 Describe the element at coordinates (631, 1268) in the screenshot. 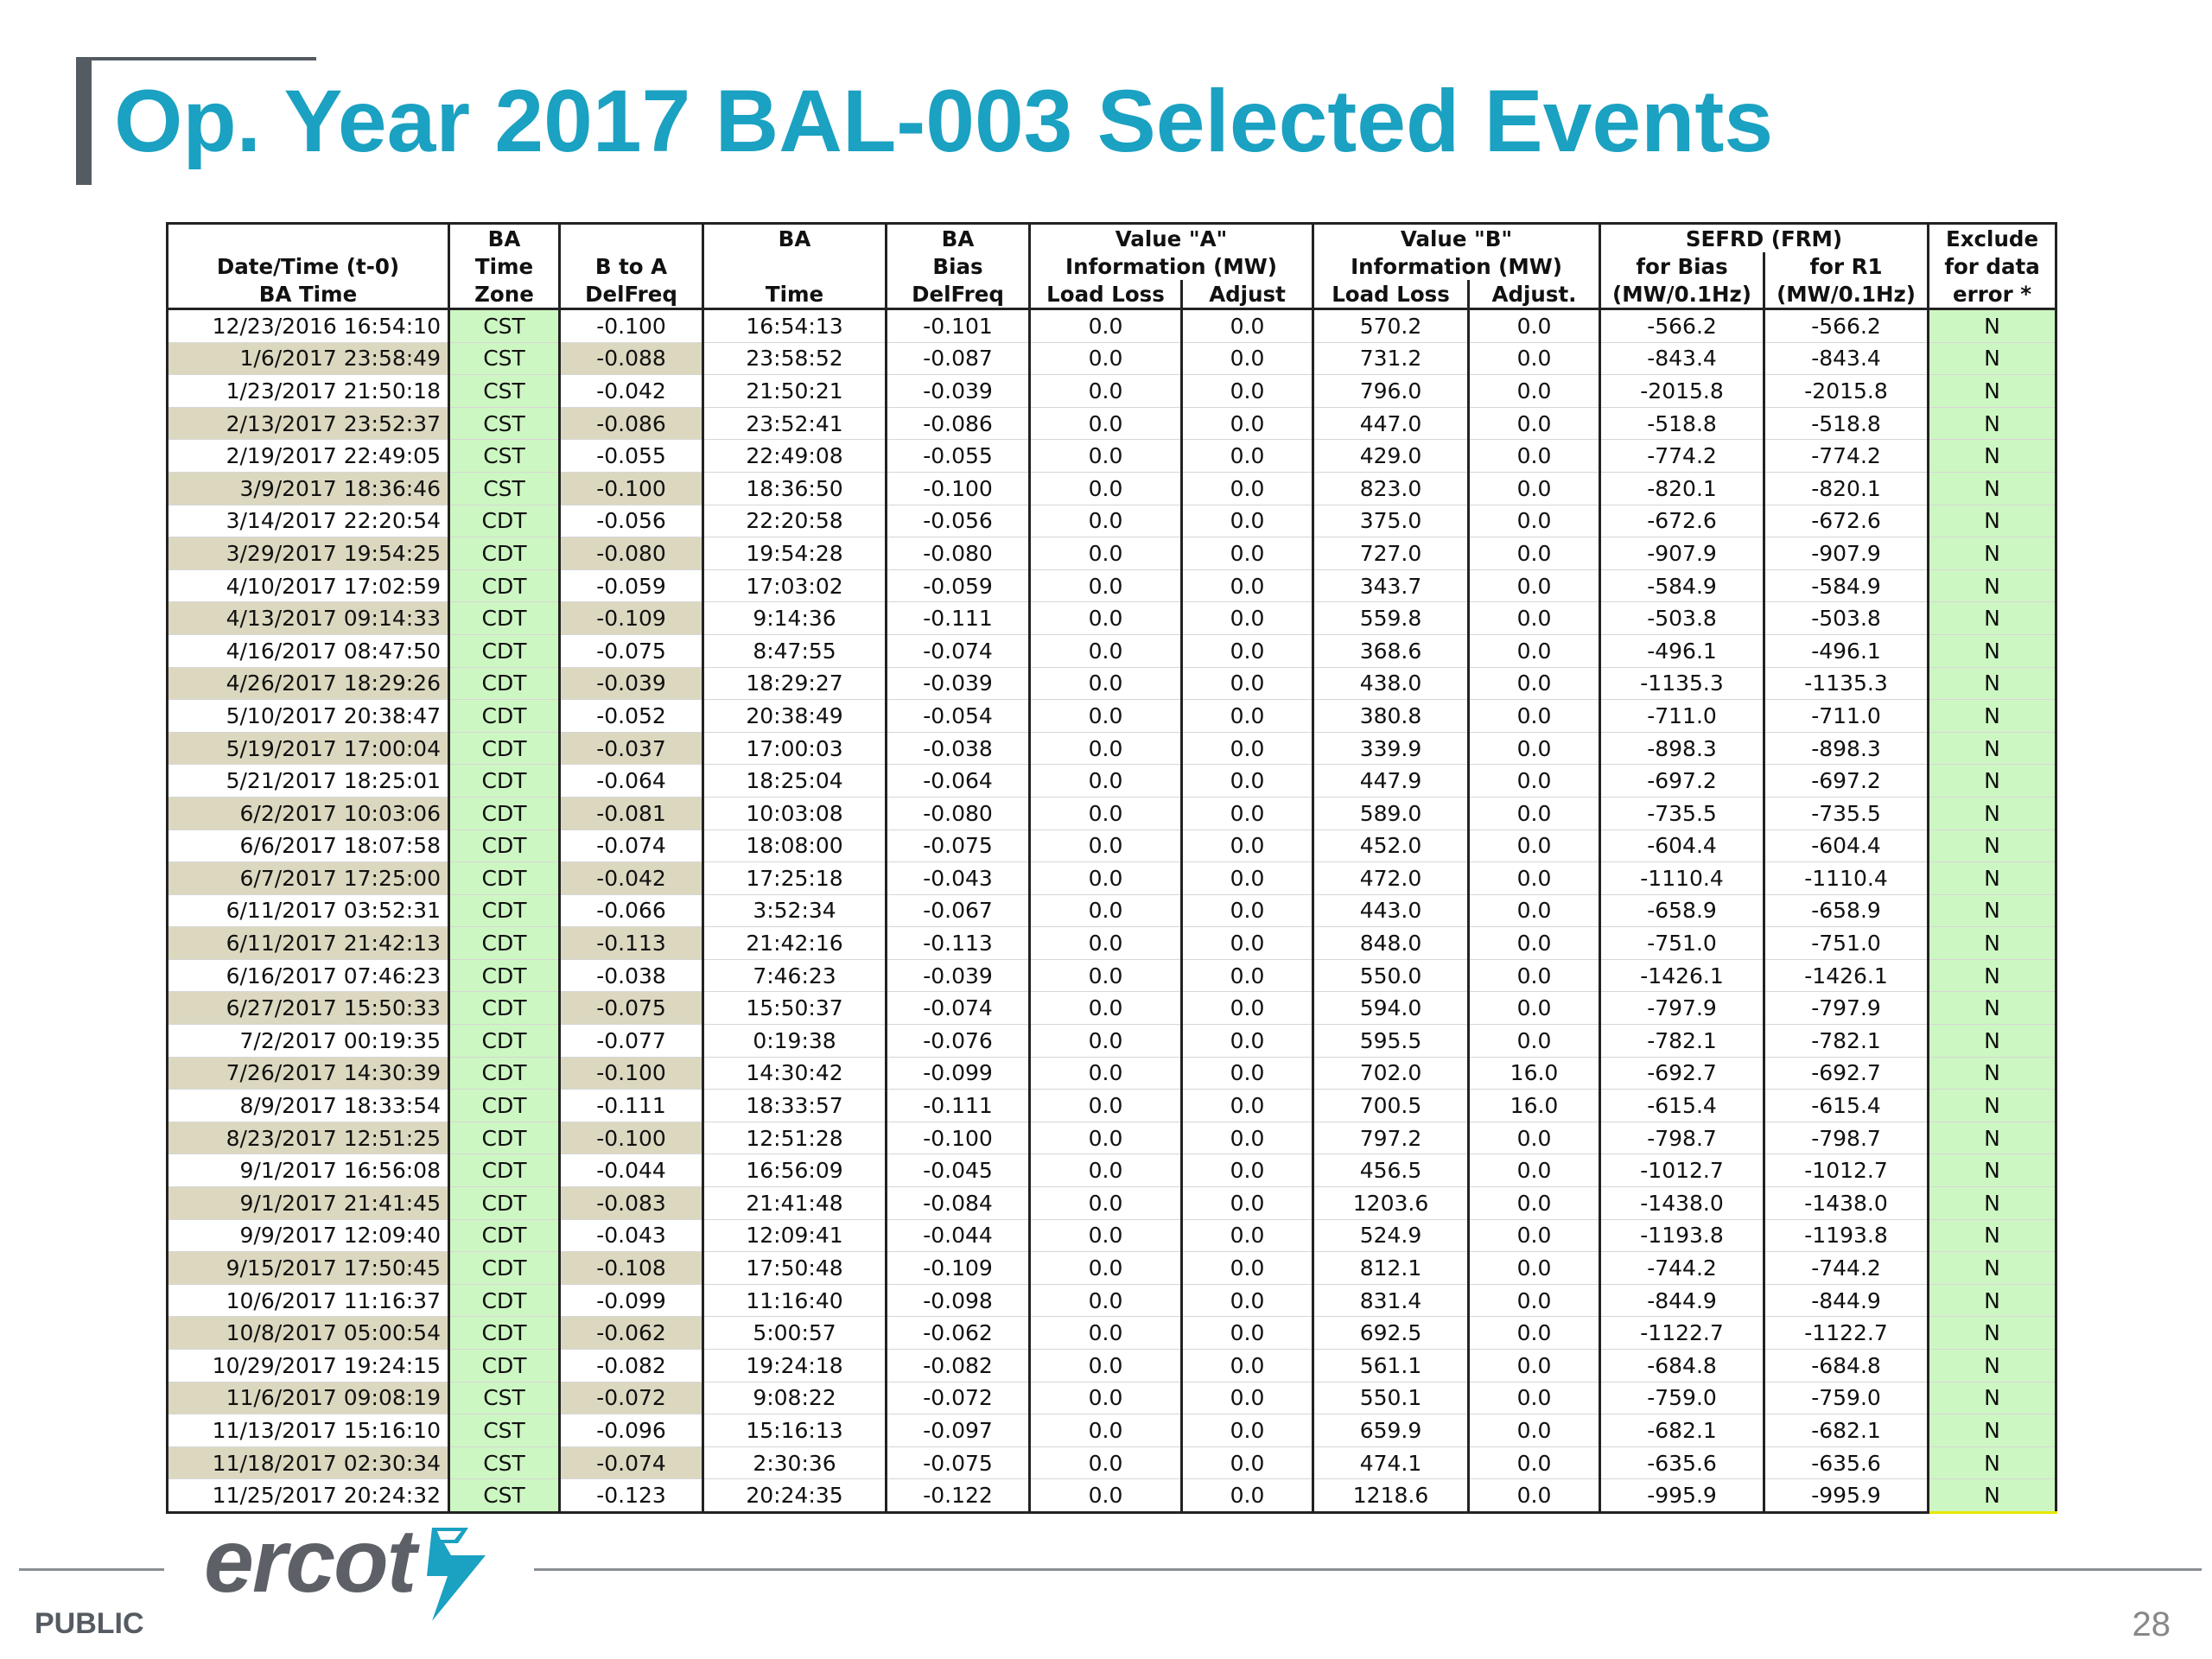

I see `cell-b-to-a-delfreq: -0.108` at that location.